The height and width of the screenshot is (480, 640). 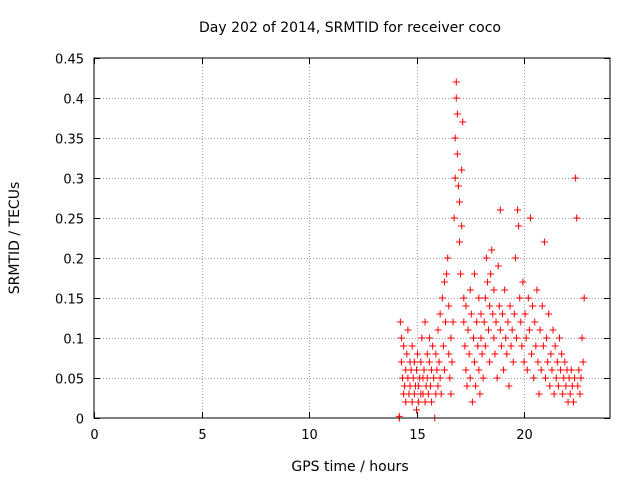 What do you see at coordinates (80, 420) in the screenshot?
I see `y-tick-label: 0` at bounding box center [80, 420].